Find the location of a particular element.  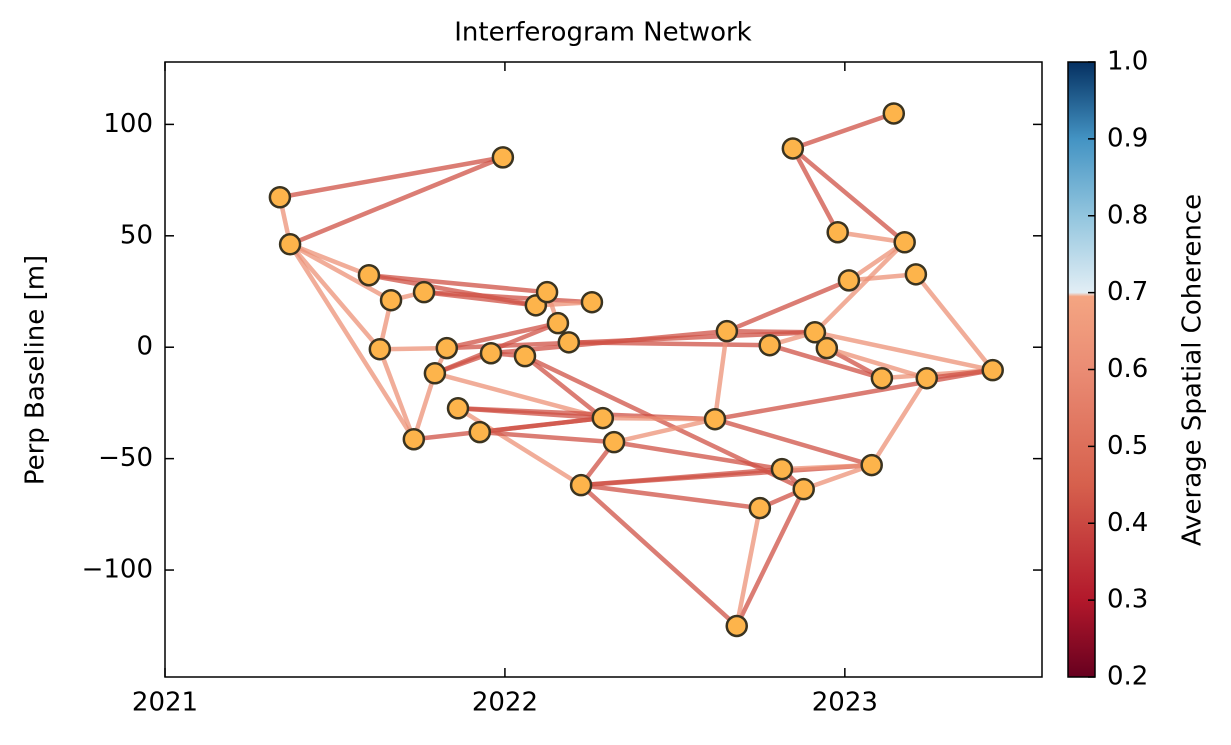

chart-title: Interferogram Network is located at coordinates (602, 33).